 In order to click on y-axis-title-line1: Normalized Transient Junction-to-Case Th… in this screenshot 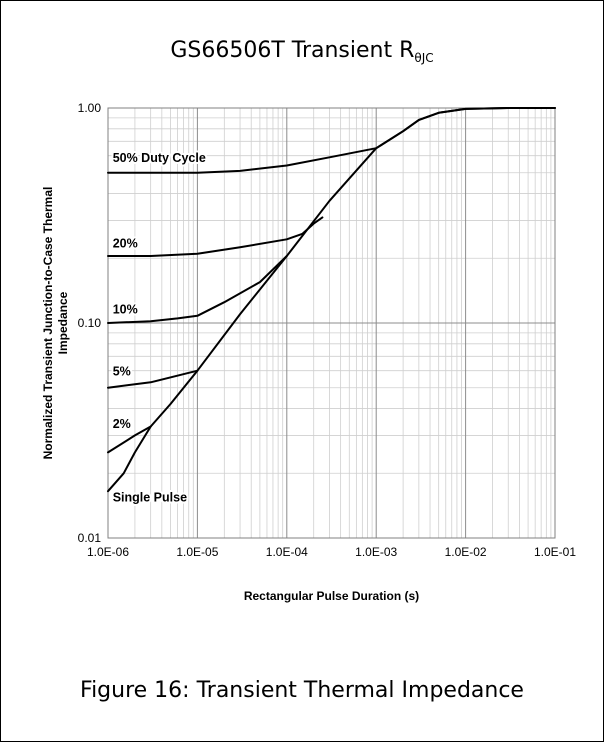, I will do `click(48, 323)`.